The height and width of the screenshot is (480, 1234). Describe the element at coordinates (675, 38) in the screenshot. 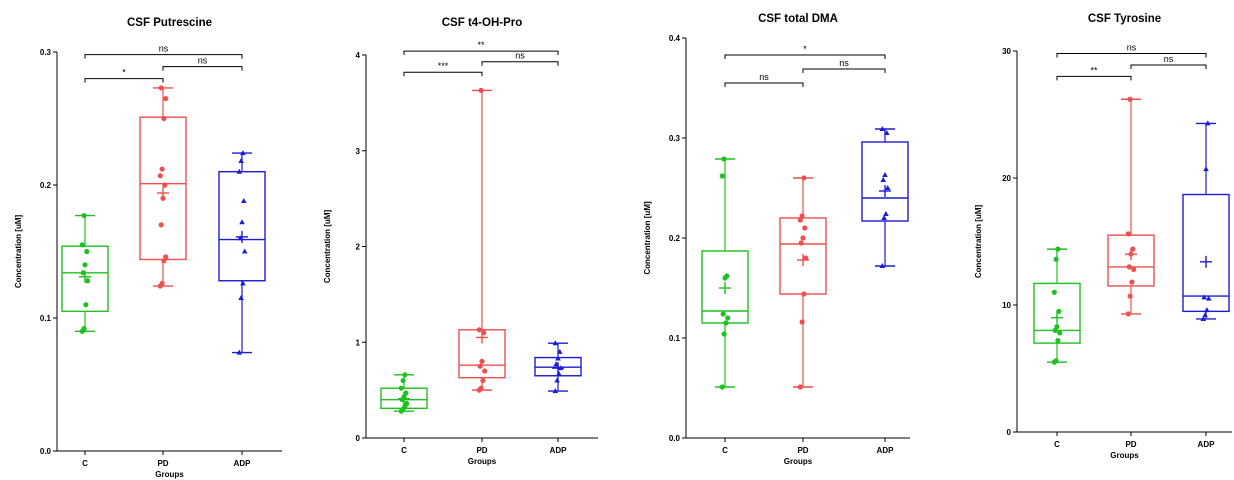

I see `y-tick-label: 0.4` at that location.